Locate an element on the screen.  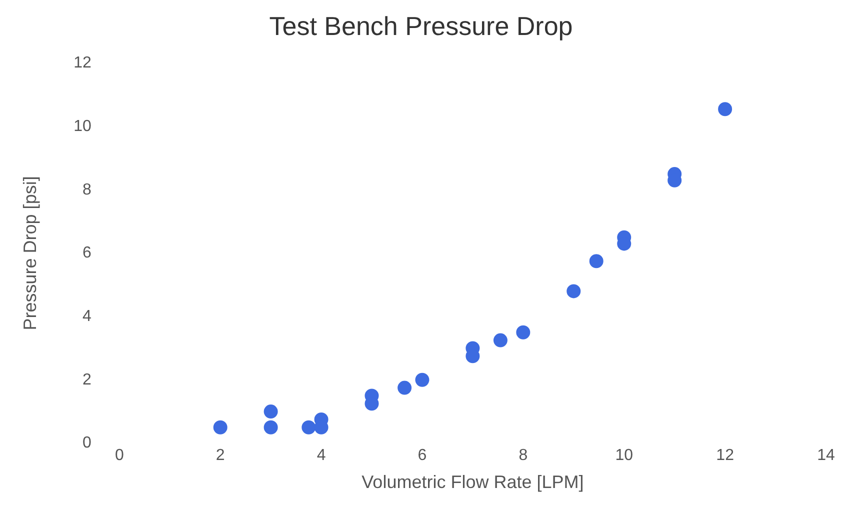
chart-title: Test Bench Pressure Drop is located at coordinates (421, 25).